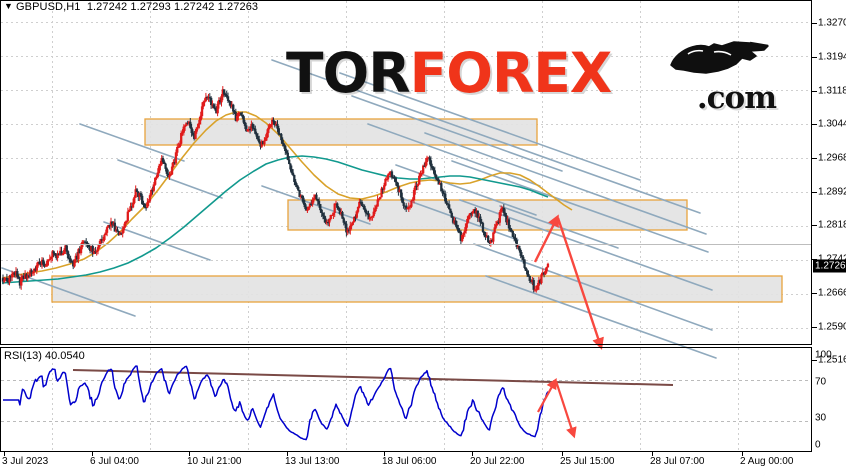 The image size is (846, 472). I want to click on price-axis-label: 1.26660, so click(832, 293).